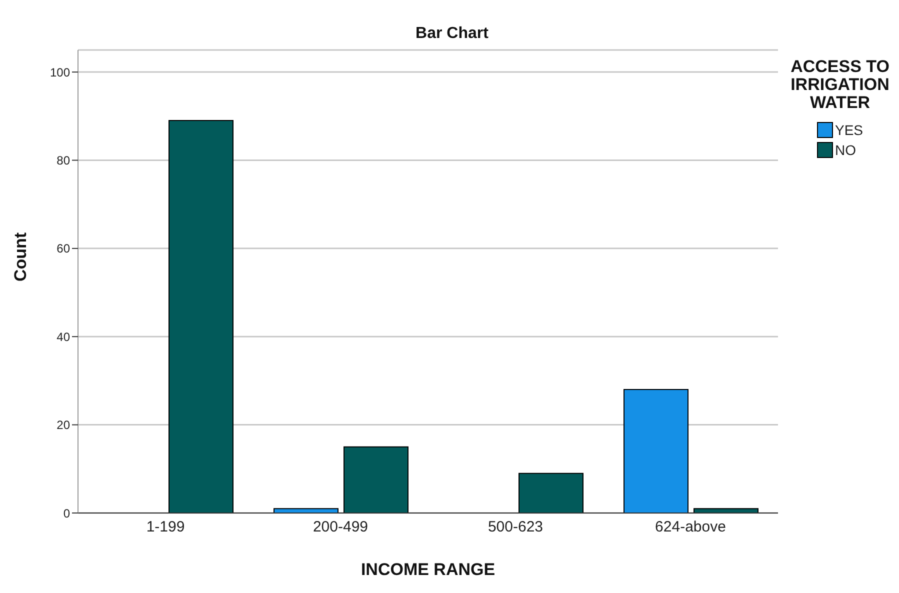  Describe the element at coordinates (845, 150) in the screenshot. I see `legend-label: NO` at that location.